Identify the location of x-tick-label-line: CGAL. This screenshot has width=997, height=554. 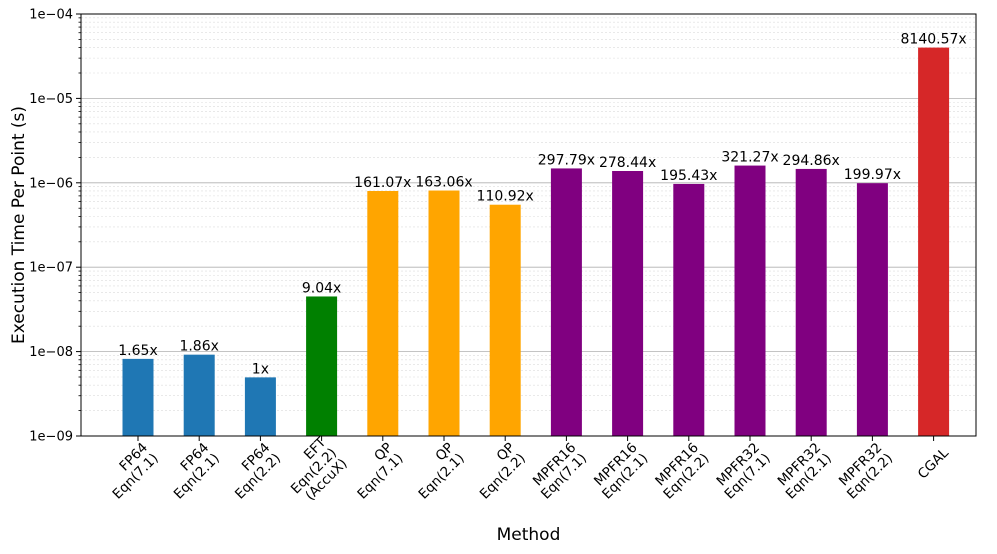
(934, 464).